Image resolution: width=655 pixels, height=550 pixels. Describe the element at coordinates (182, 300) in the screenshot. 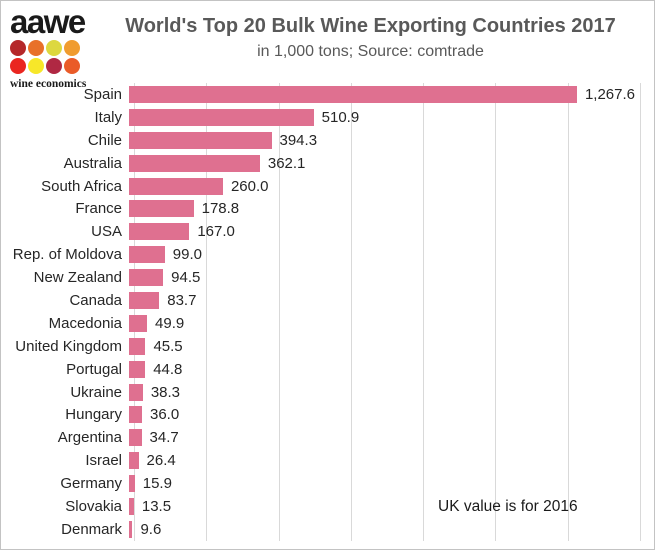

I see `value-label: 83.7` at that location.